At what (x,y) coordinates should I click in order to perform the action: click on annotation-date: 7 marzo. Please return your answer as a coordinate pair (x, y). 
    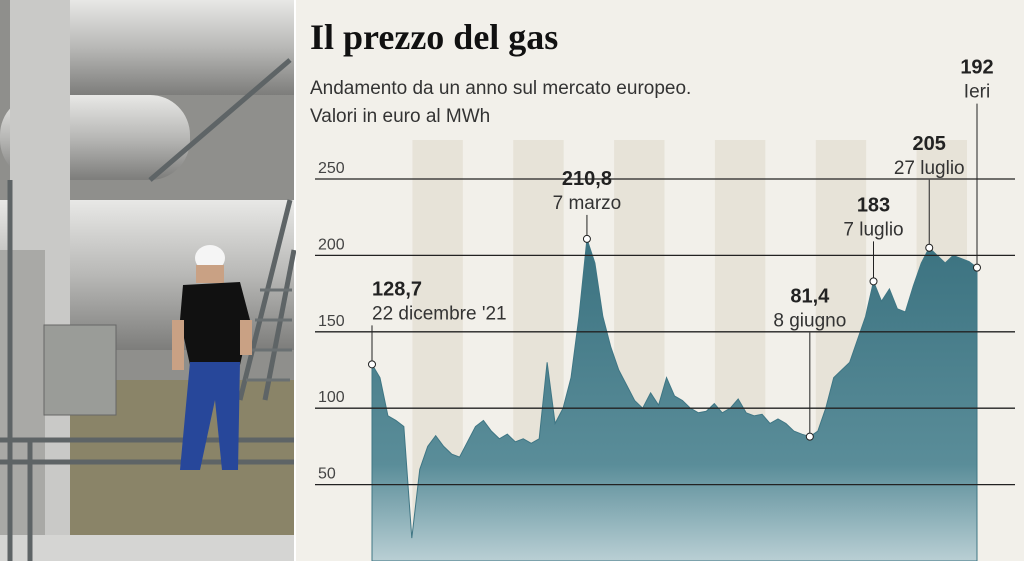
    Looking at the image, I should click on (587, 203).